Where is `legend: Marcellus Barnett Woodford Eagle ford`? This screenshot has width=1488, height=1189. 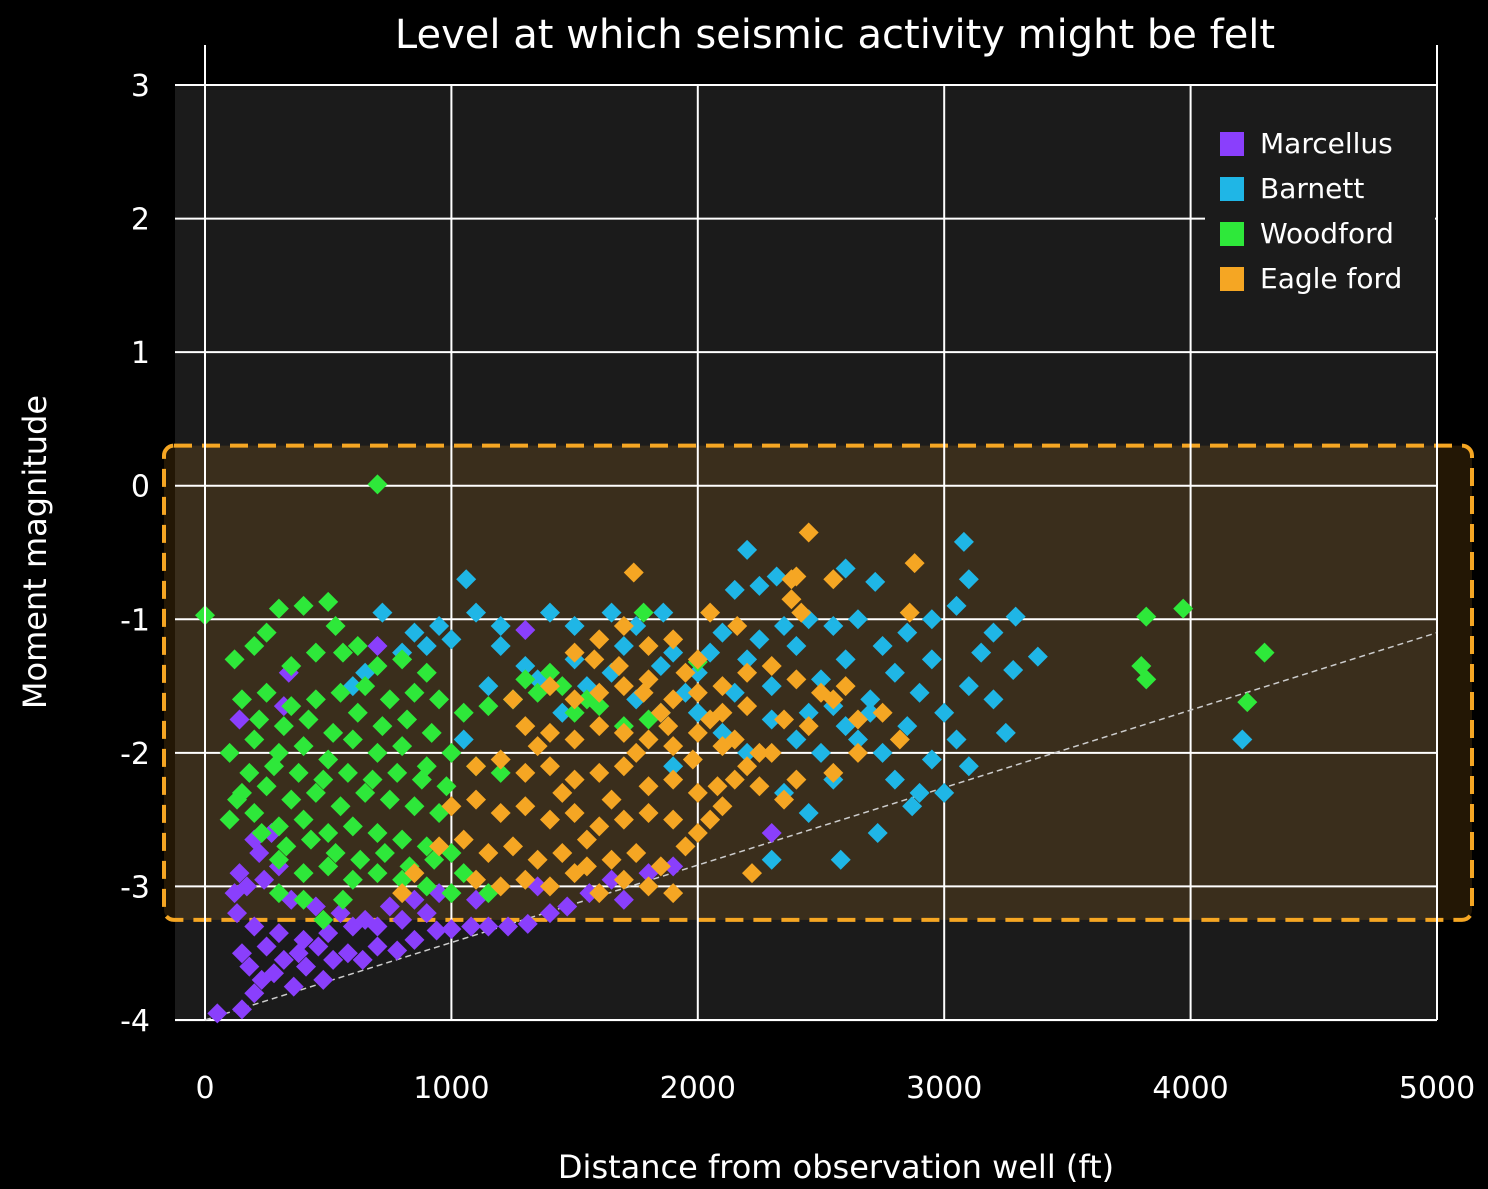 legend: Marcellus Barnett Woodford Eagle ford is located at coordinates (1320, 215).